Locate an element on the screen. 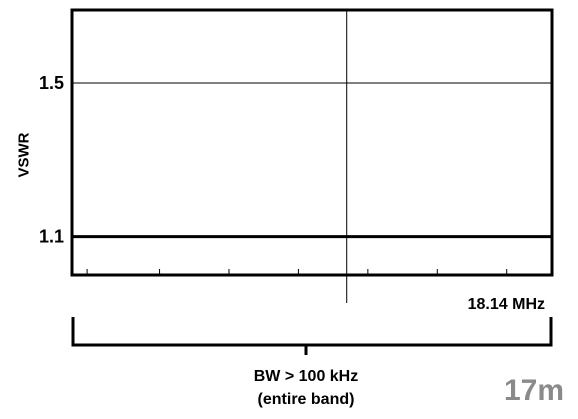 Image resolution: width=578 pixels, height=419 pixels. y-axis-label: VSWR is located at coordinates (24, 154).